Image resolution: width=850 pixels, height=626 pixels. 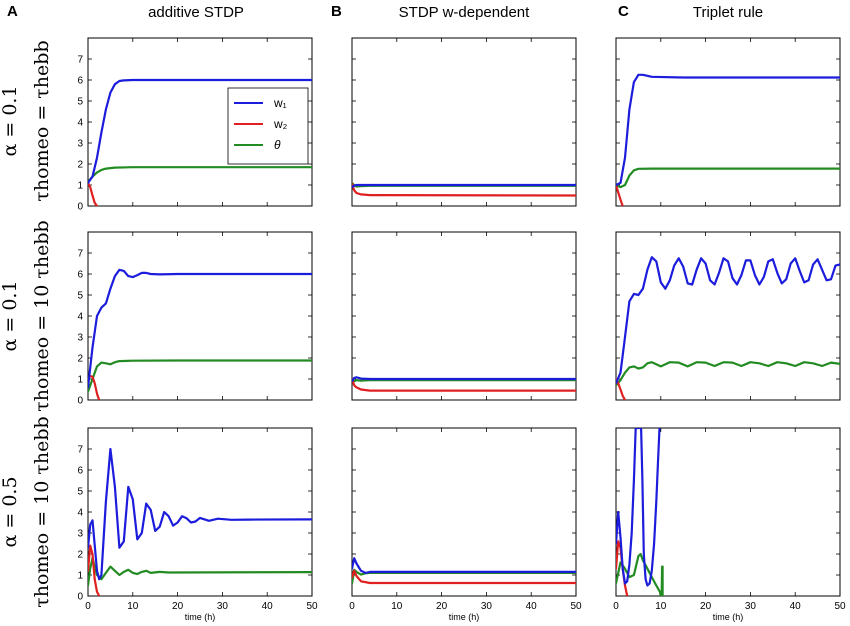 I want to click on column-title-additive-stdp: additive STDP, so click(x=196, y=12).